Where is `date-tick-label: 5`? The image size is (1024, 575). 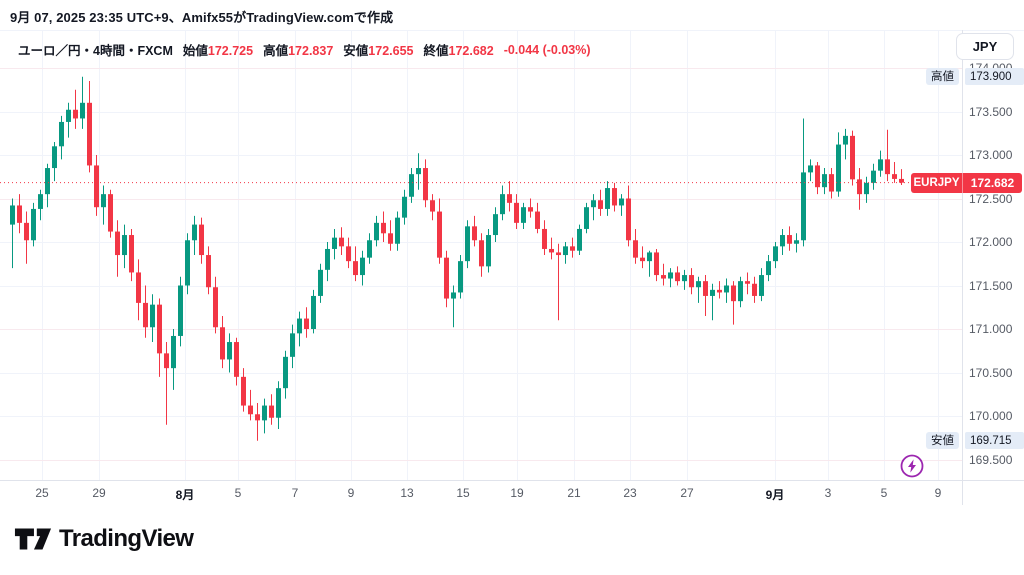 date-tick-label: 5 is located at coordinates (884, 493).